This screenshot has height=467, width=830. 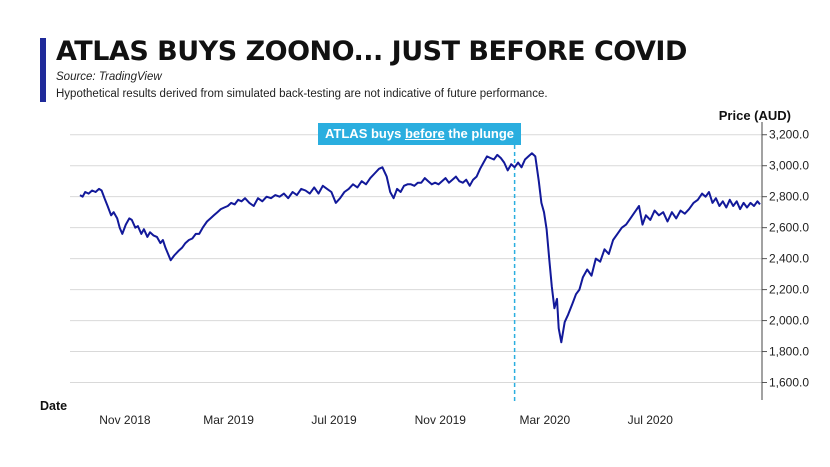 What do you see at coordinates (789, 352) in the screenshot?
I see `y-tick-label: 1,800.0` at bounding box center [789, 352].